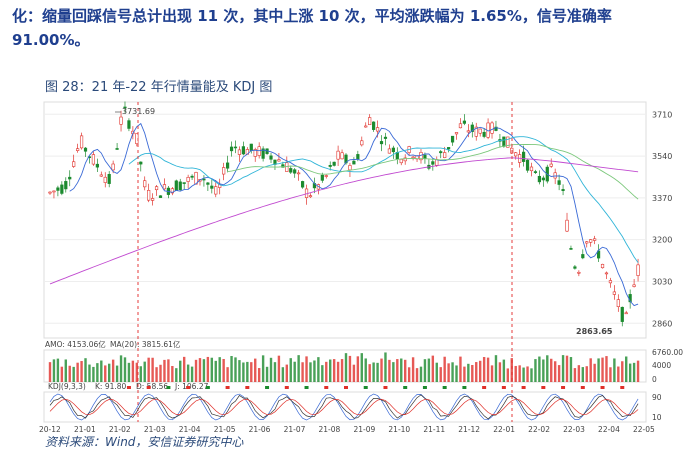 The width and height of the screenshot is (695, 450). What do you see at coordinates (120, 429) in the screenshot?
I see `x-tick-label: 21-02` at bounding box center [120, 429].